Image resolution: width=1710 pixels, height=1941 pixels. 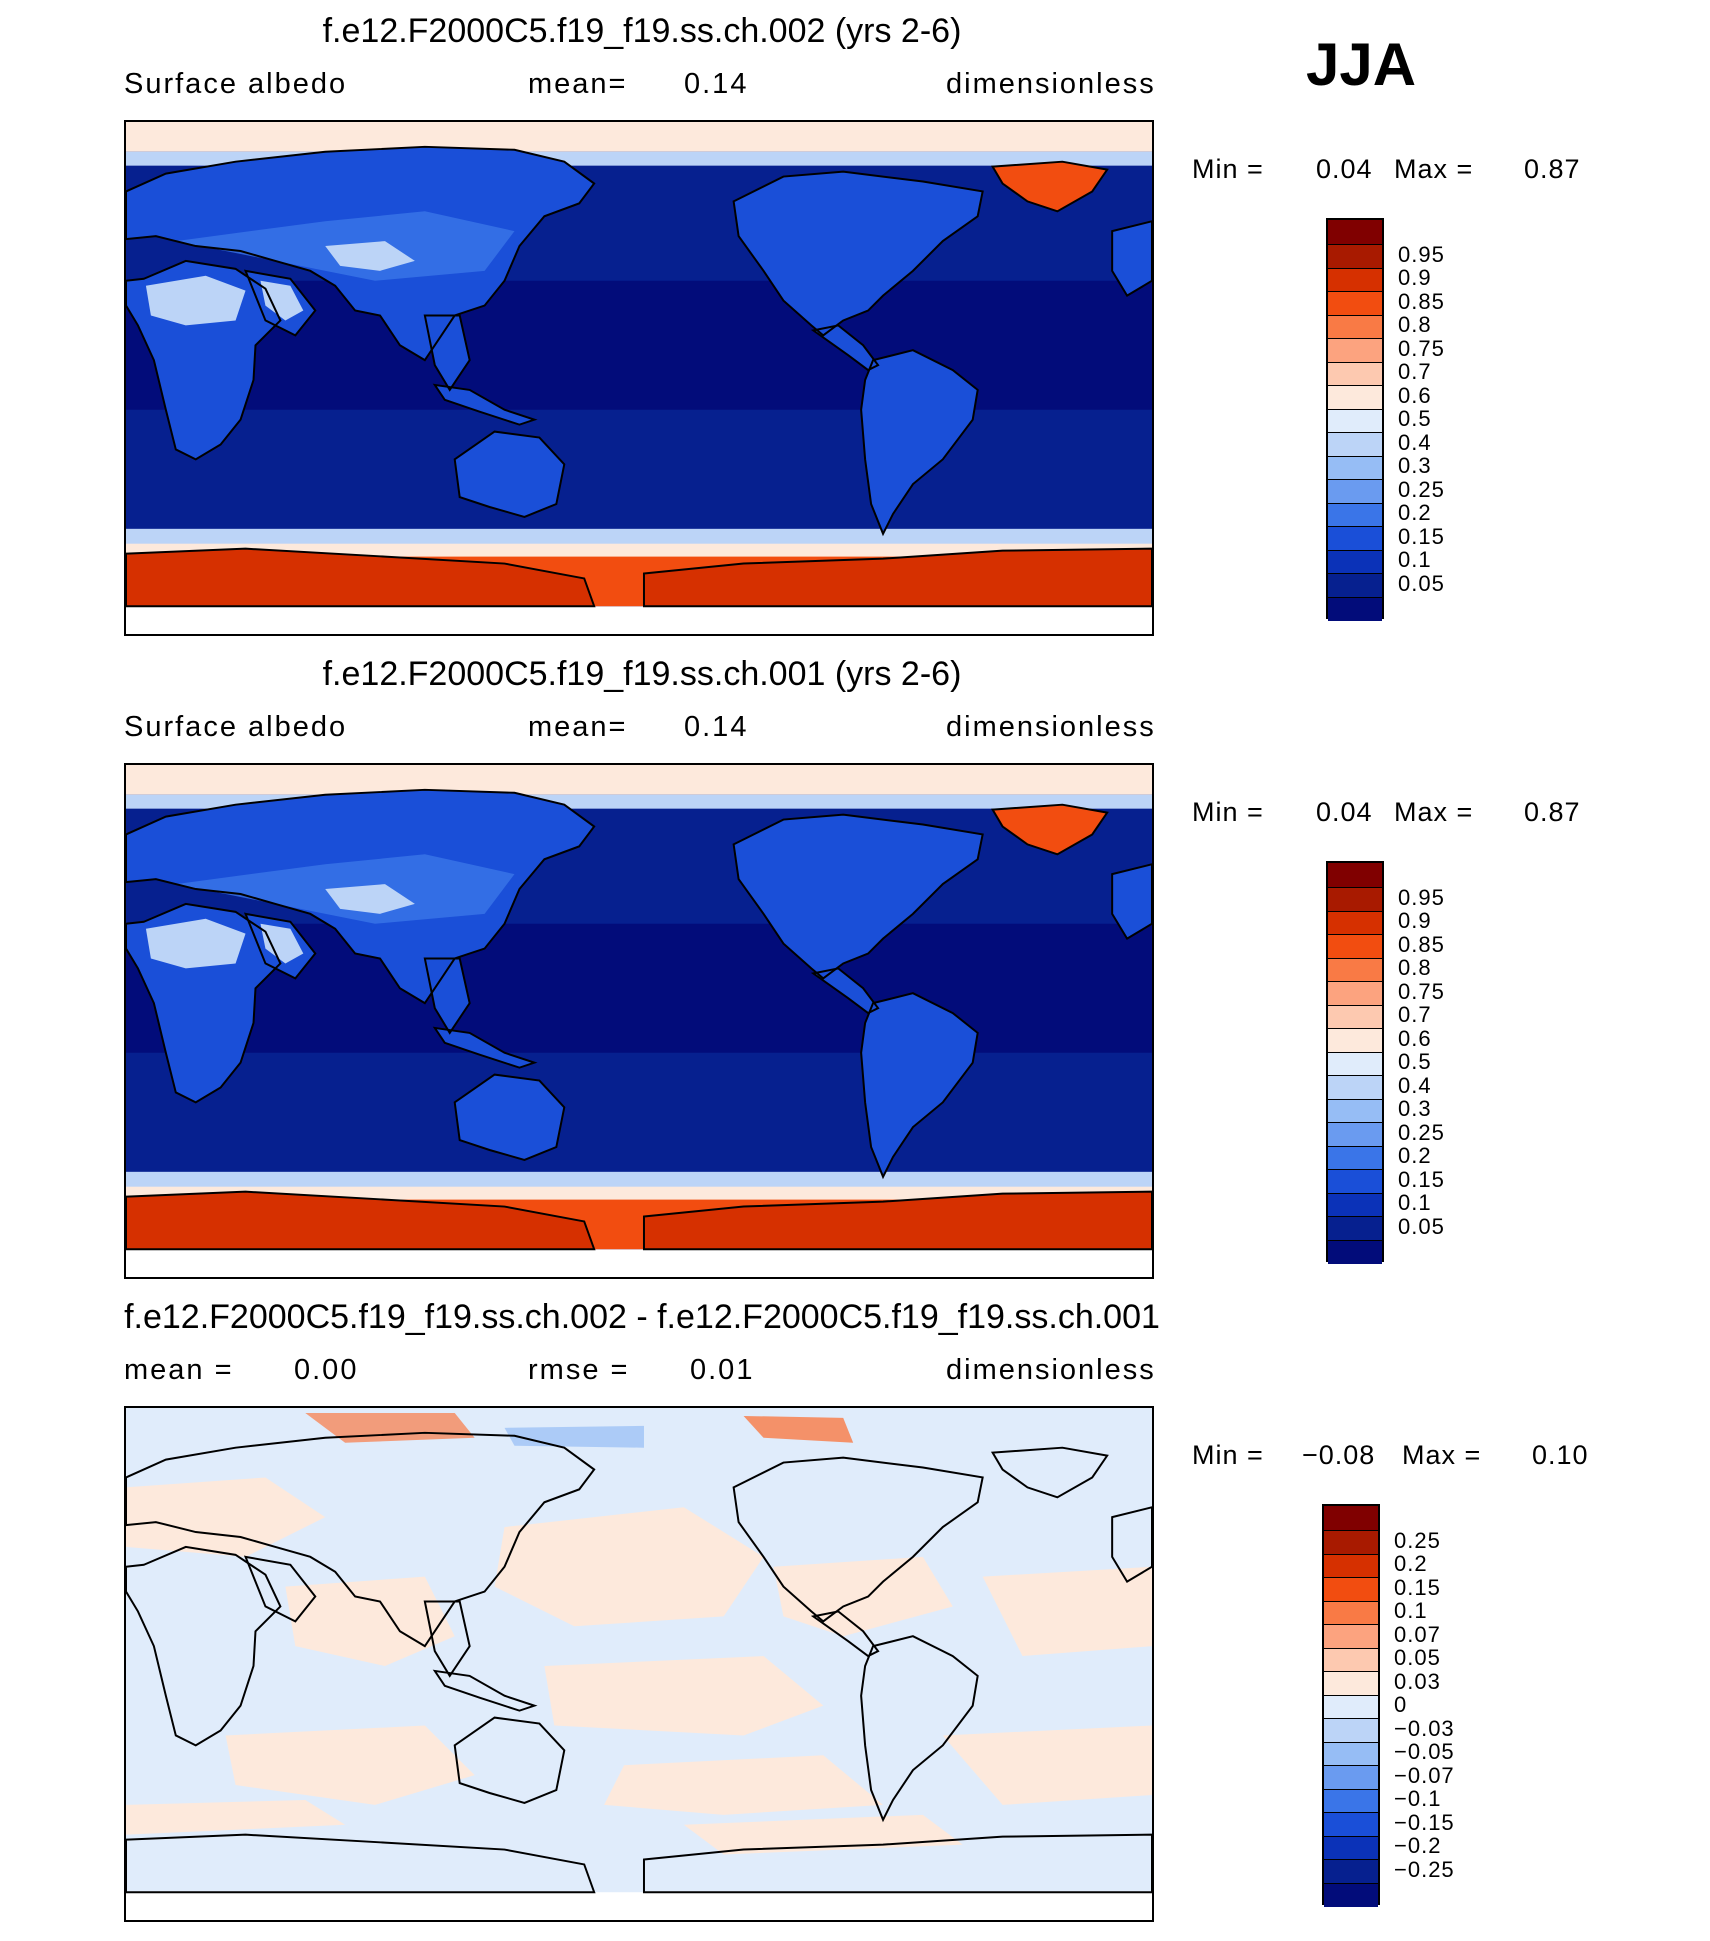 I want to click on antarctica-landmass-fill, so click(x=639, y=1220).